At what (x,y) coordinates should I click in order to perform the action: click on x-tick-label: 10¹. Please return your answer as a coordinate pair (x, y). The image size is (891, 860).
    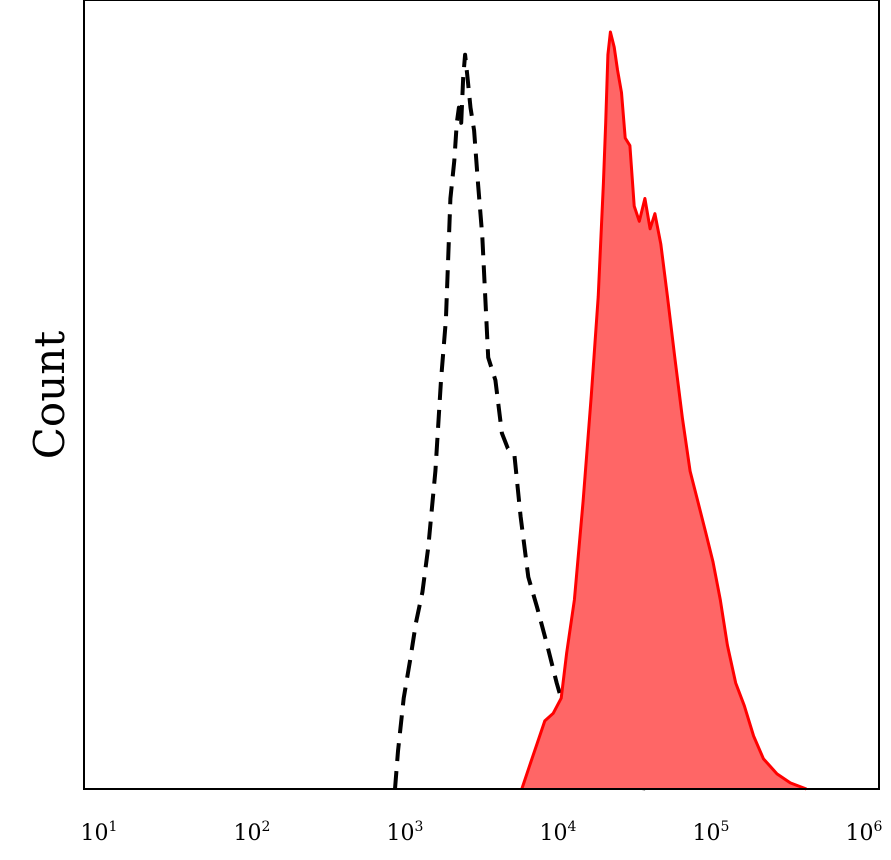
    Looking at the image, I should click on (99, 832).